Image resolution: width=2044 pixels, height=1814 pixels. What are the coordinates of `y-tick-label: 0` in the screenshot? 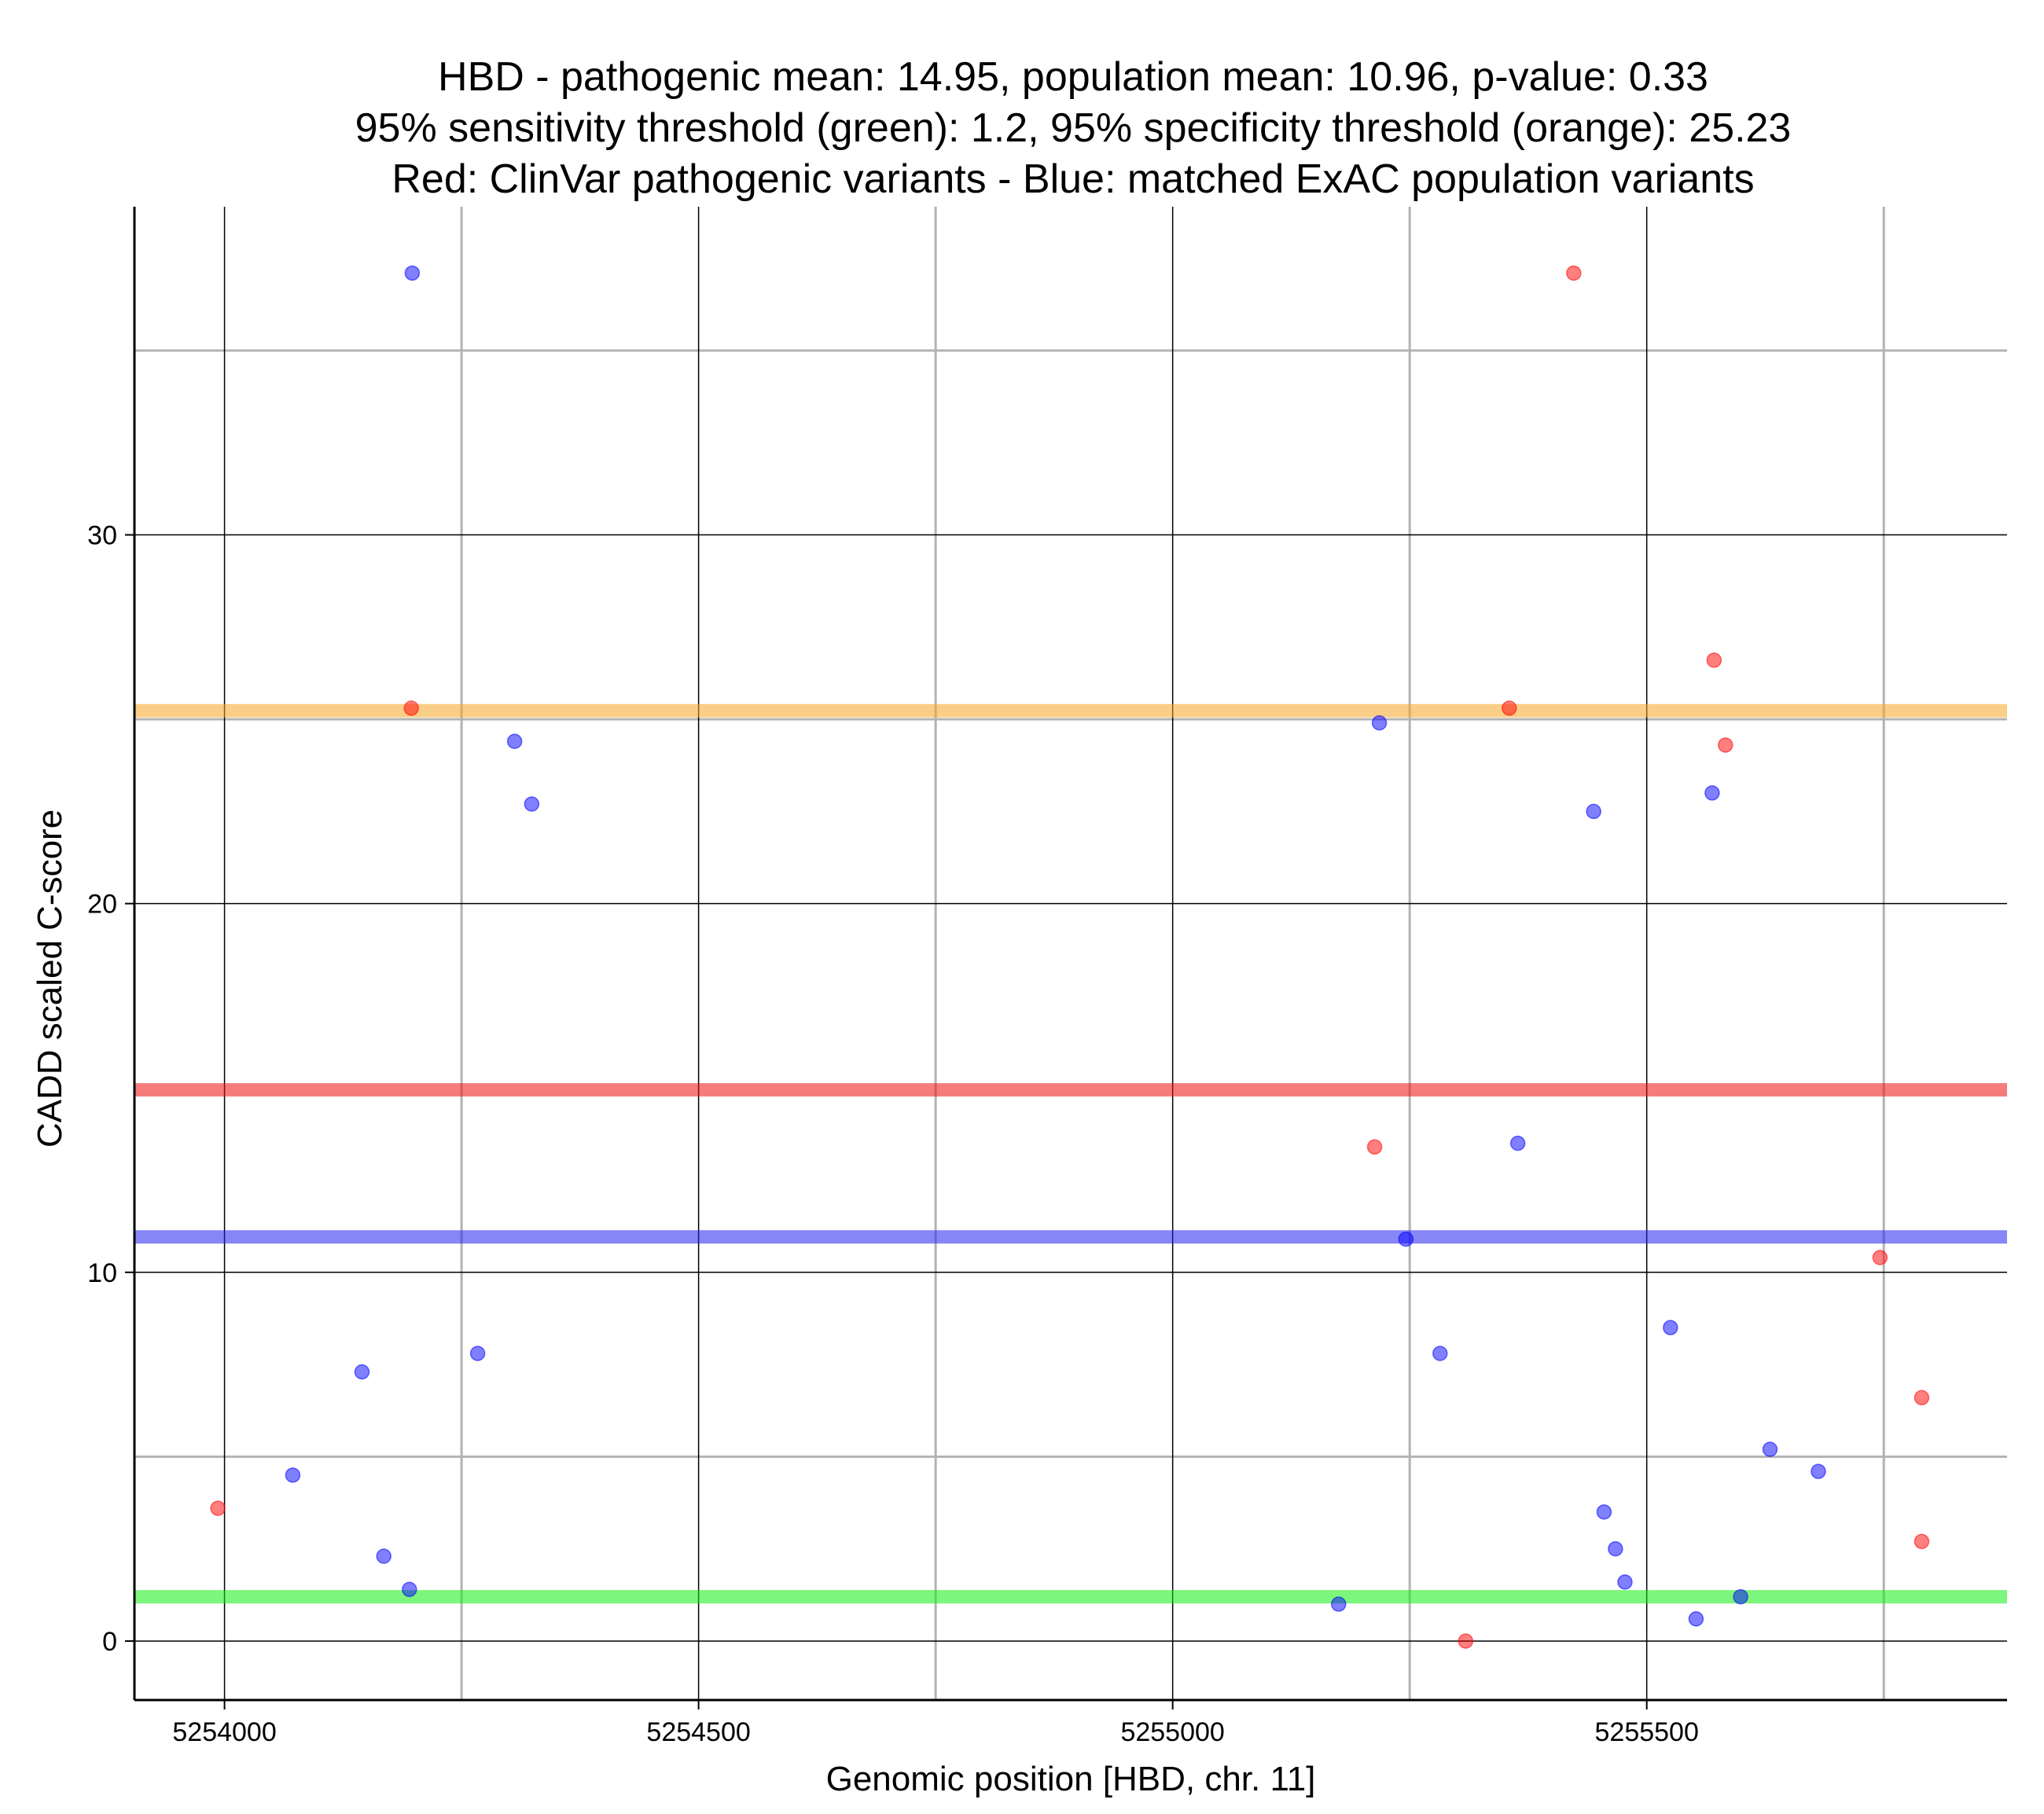 It's located at (109, 1642).